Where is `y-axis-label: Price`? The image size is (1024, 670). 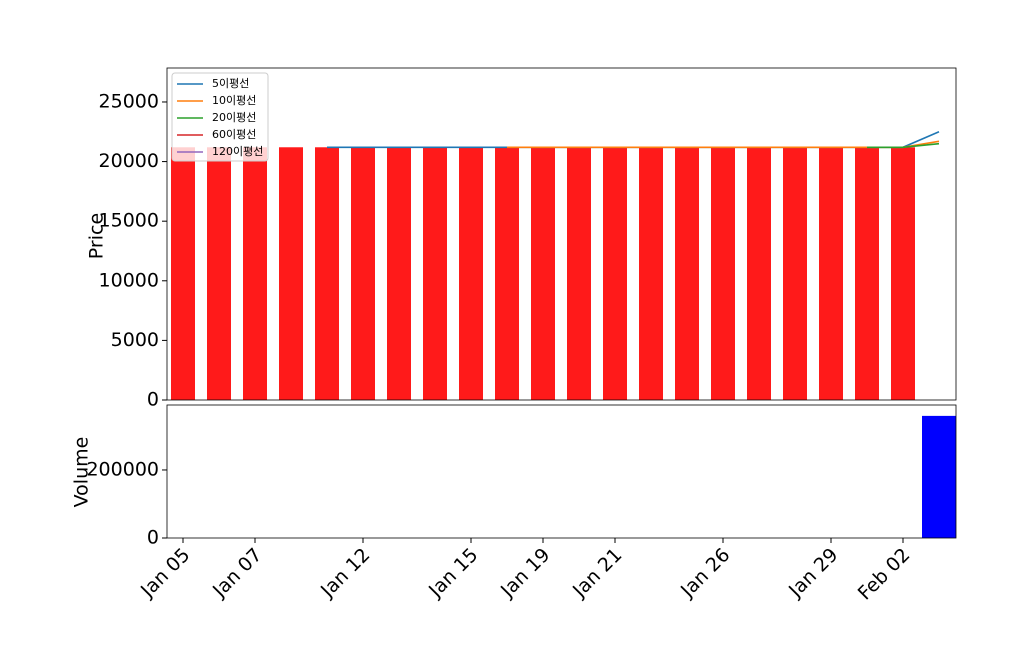 y-axis-label: Price is located at coordinates (97, 236).